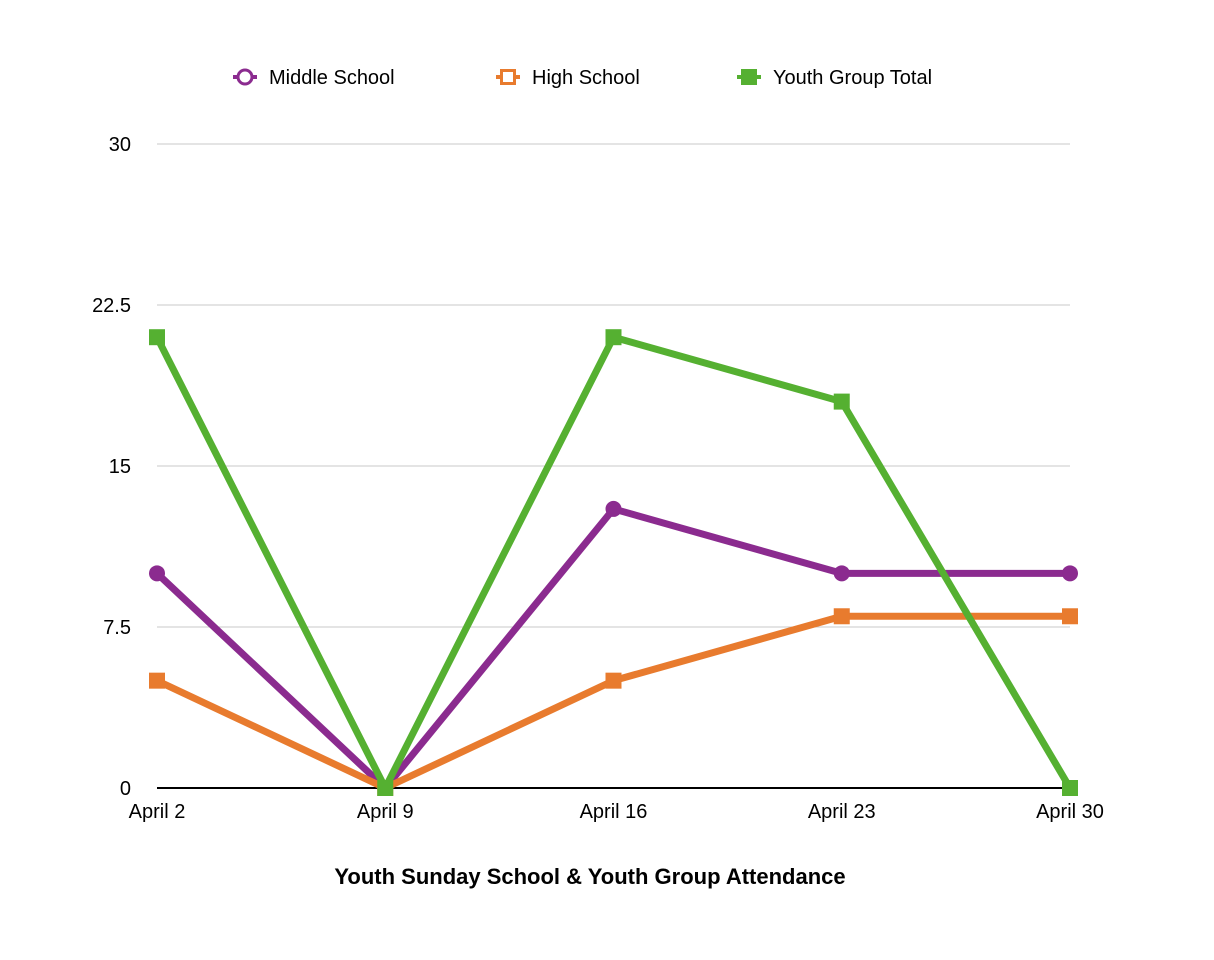 This screenshot has width=1214, height=960. Describe the element at coordinates (117, 628) in the screenshot. I see `y-tick-label: 7.5` at that location.